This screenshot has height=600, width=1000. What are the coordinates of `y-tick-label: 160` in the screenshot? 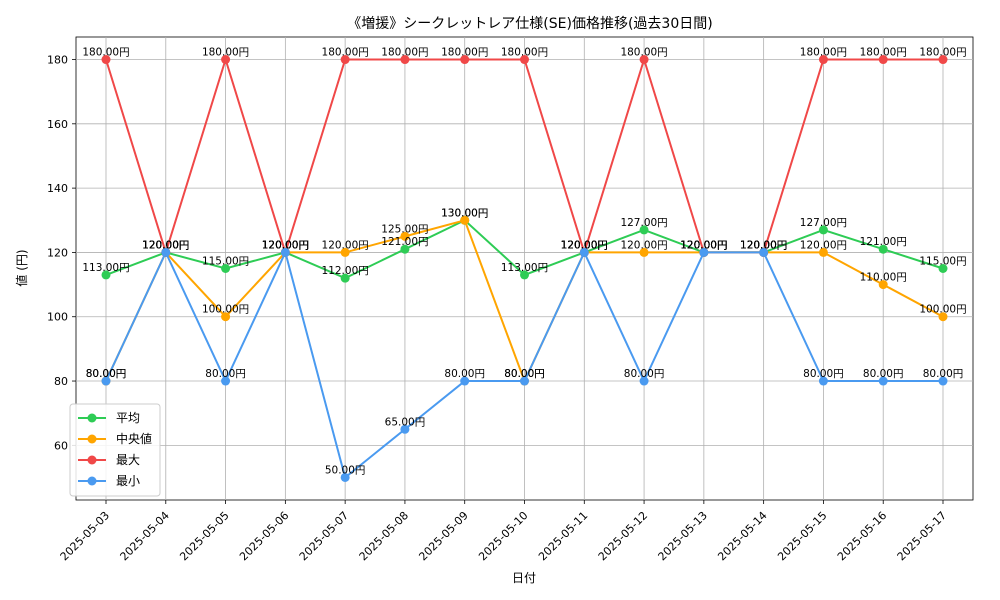 It's located at (57, 124).